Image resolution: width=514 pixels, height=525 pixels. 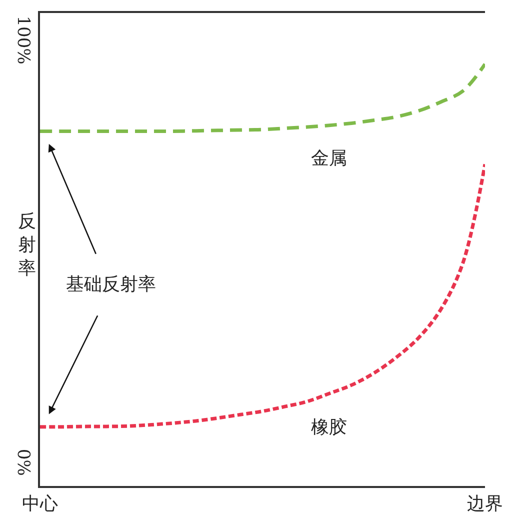 What do you see at coordinates (485, 503) in the screenshot?
I see `x-tick-label: 边界` at bounding box center [485, 503].